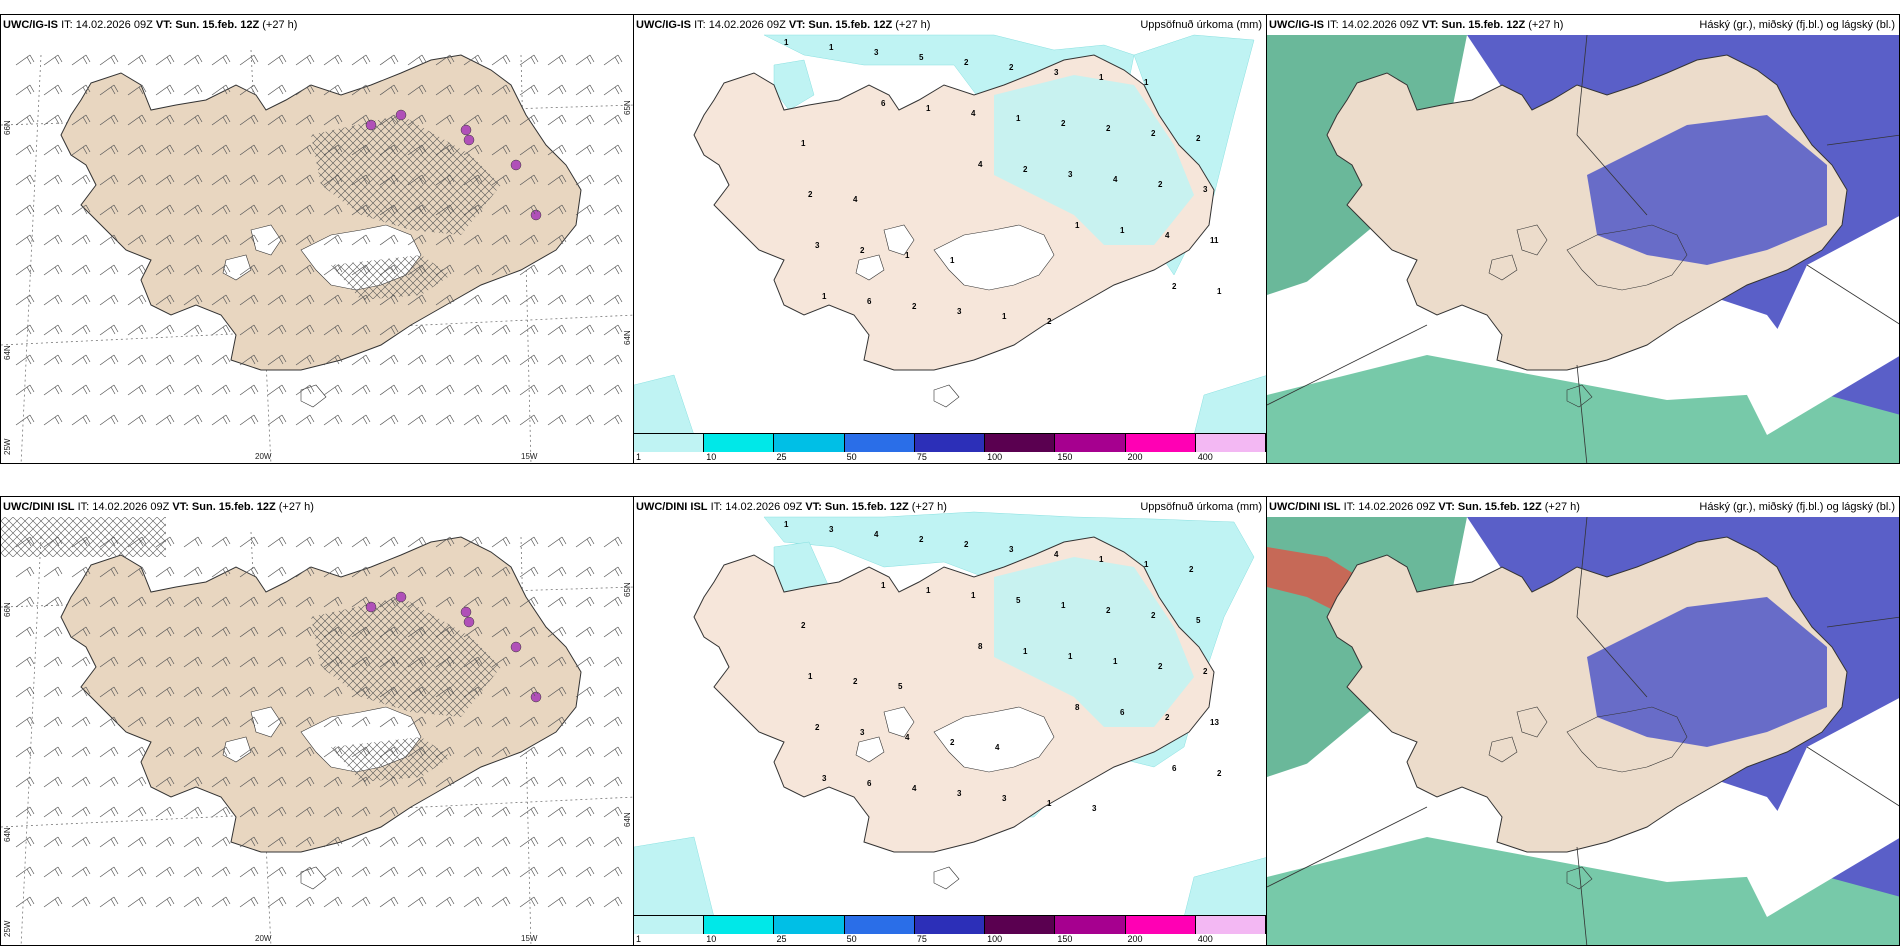 The width and height of the screenshot is (1900, 950). What do you see at coordinates (1224, 887) in the screenshot?
I see `precip-area` at bounding box center [1224, 887].